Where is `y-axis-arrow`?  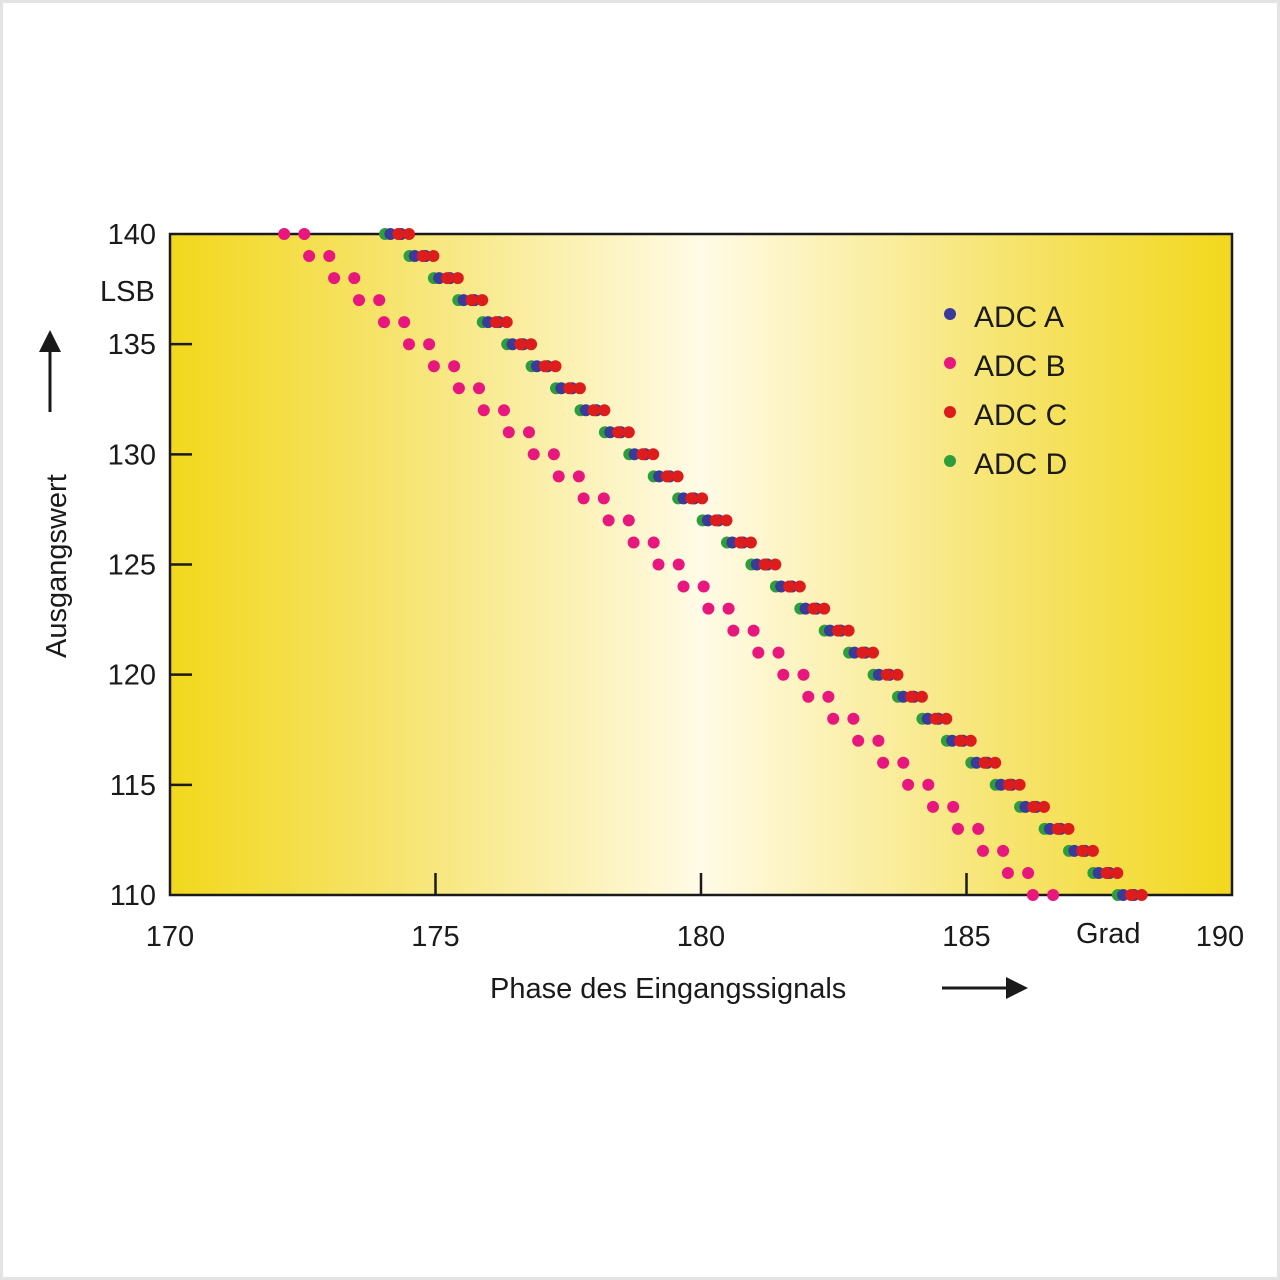
y-axis-arrow is located at coordinates (50, 371).